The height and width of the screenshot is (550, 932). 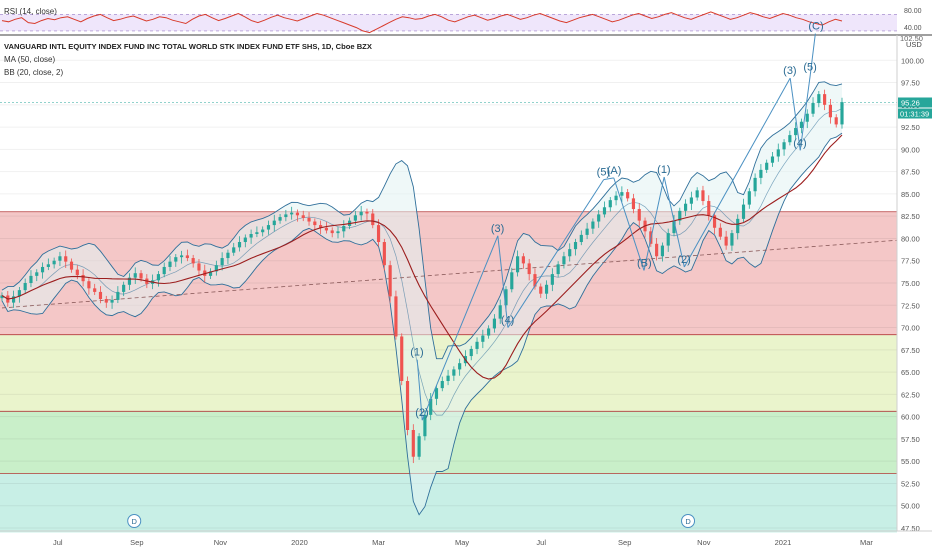 I want to click on price-tick-label: 85.00, so click(x=910, y=194).